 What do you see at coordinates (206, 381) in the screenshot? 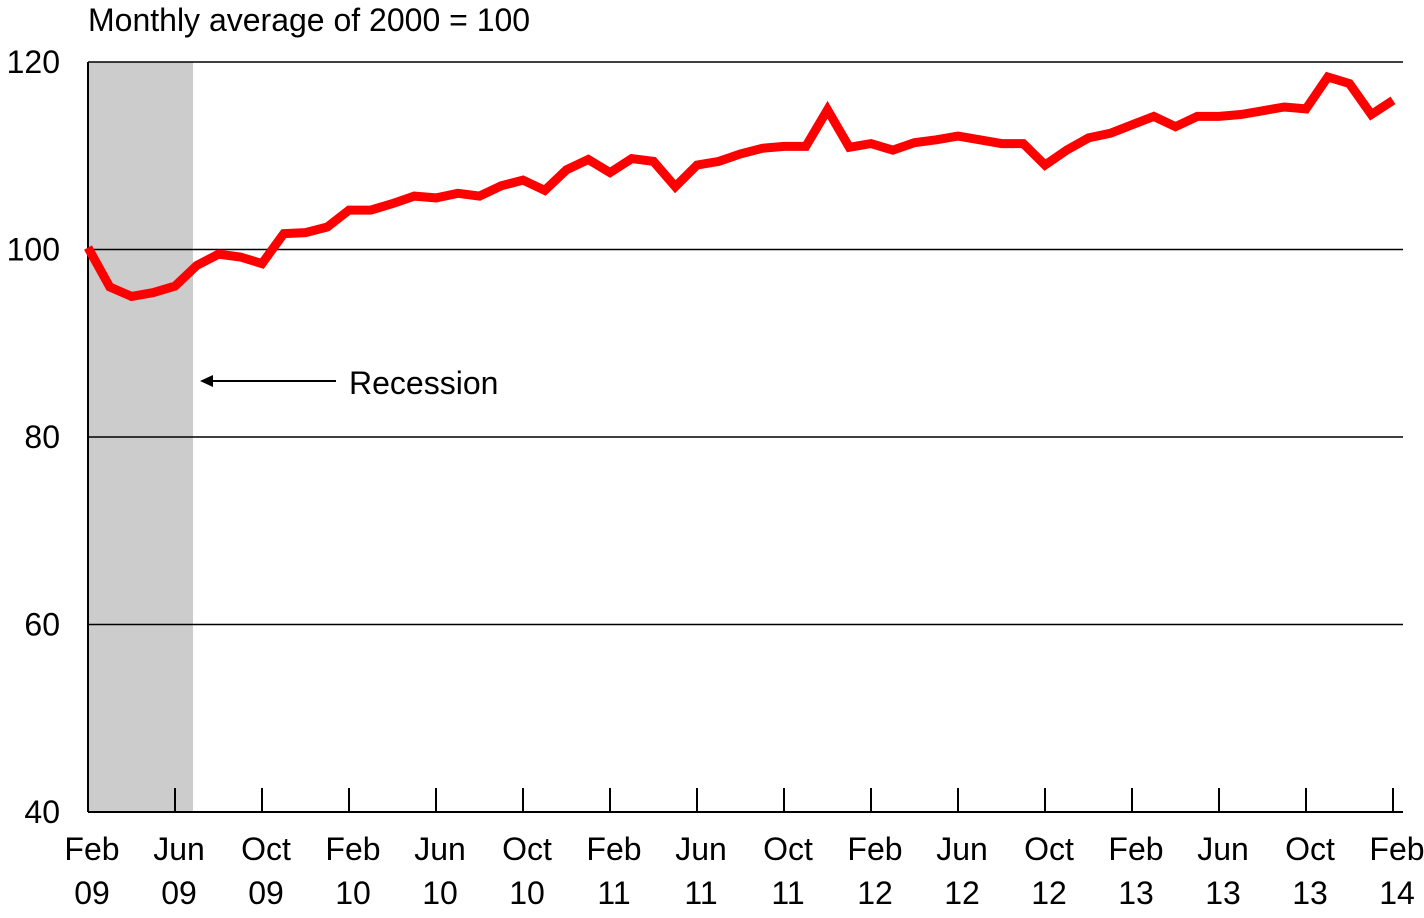
I see `arrow-head-icon` at bounding box center [206, 381].